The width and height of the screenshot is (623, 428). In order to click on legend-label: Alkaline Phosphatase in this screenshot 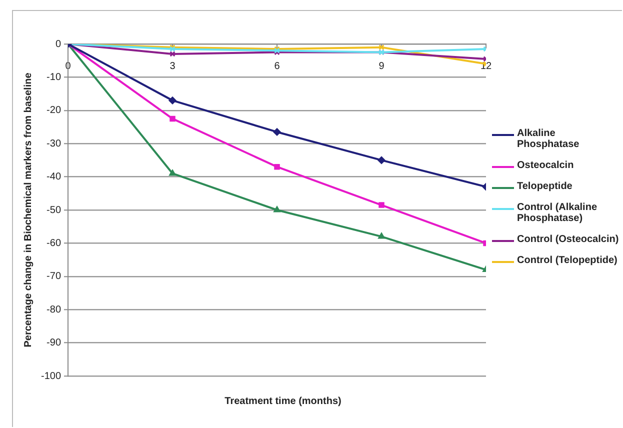, I will do `click(548, 139)`.